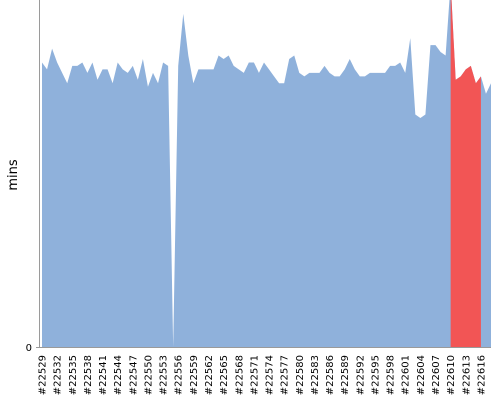 The width and height of the screenshot is (500, 400). I want to click on y-axis-label: mins, so click(13, 175).